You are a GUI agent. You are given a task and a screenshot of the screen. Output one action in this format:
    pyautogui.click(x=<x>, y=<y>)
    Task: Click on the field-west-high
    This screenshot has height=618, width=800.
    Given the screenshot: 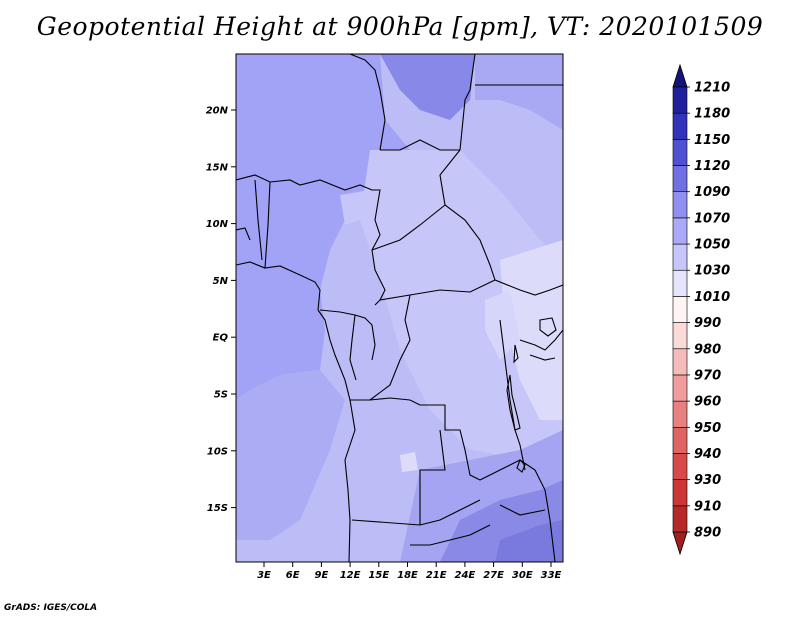 What is the action you would take?
    pyautogui.click(x=323, y=227)
    